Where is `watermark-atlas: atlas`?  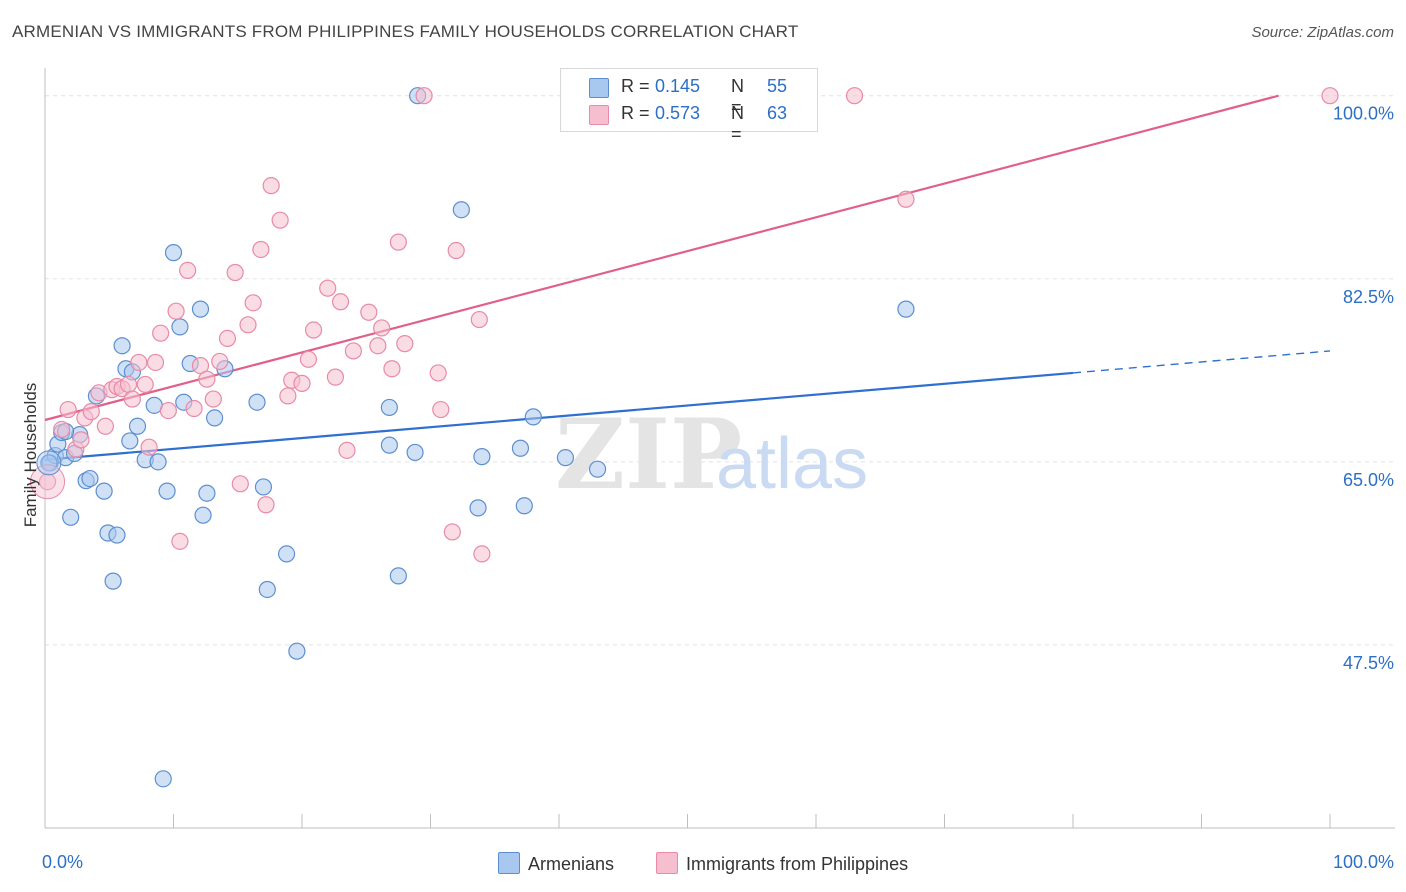 watermark-atlas: atlas is located at coordinates (792, 464).